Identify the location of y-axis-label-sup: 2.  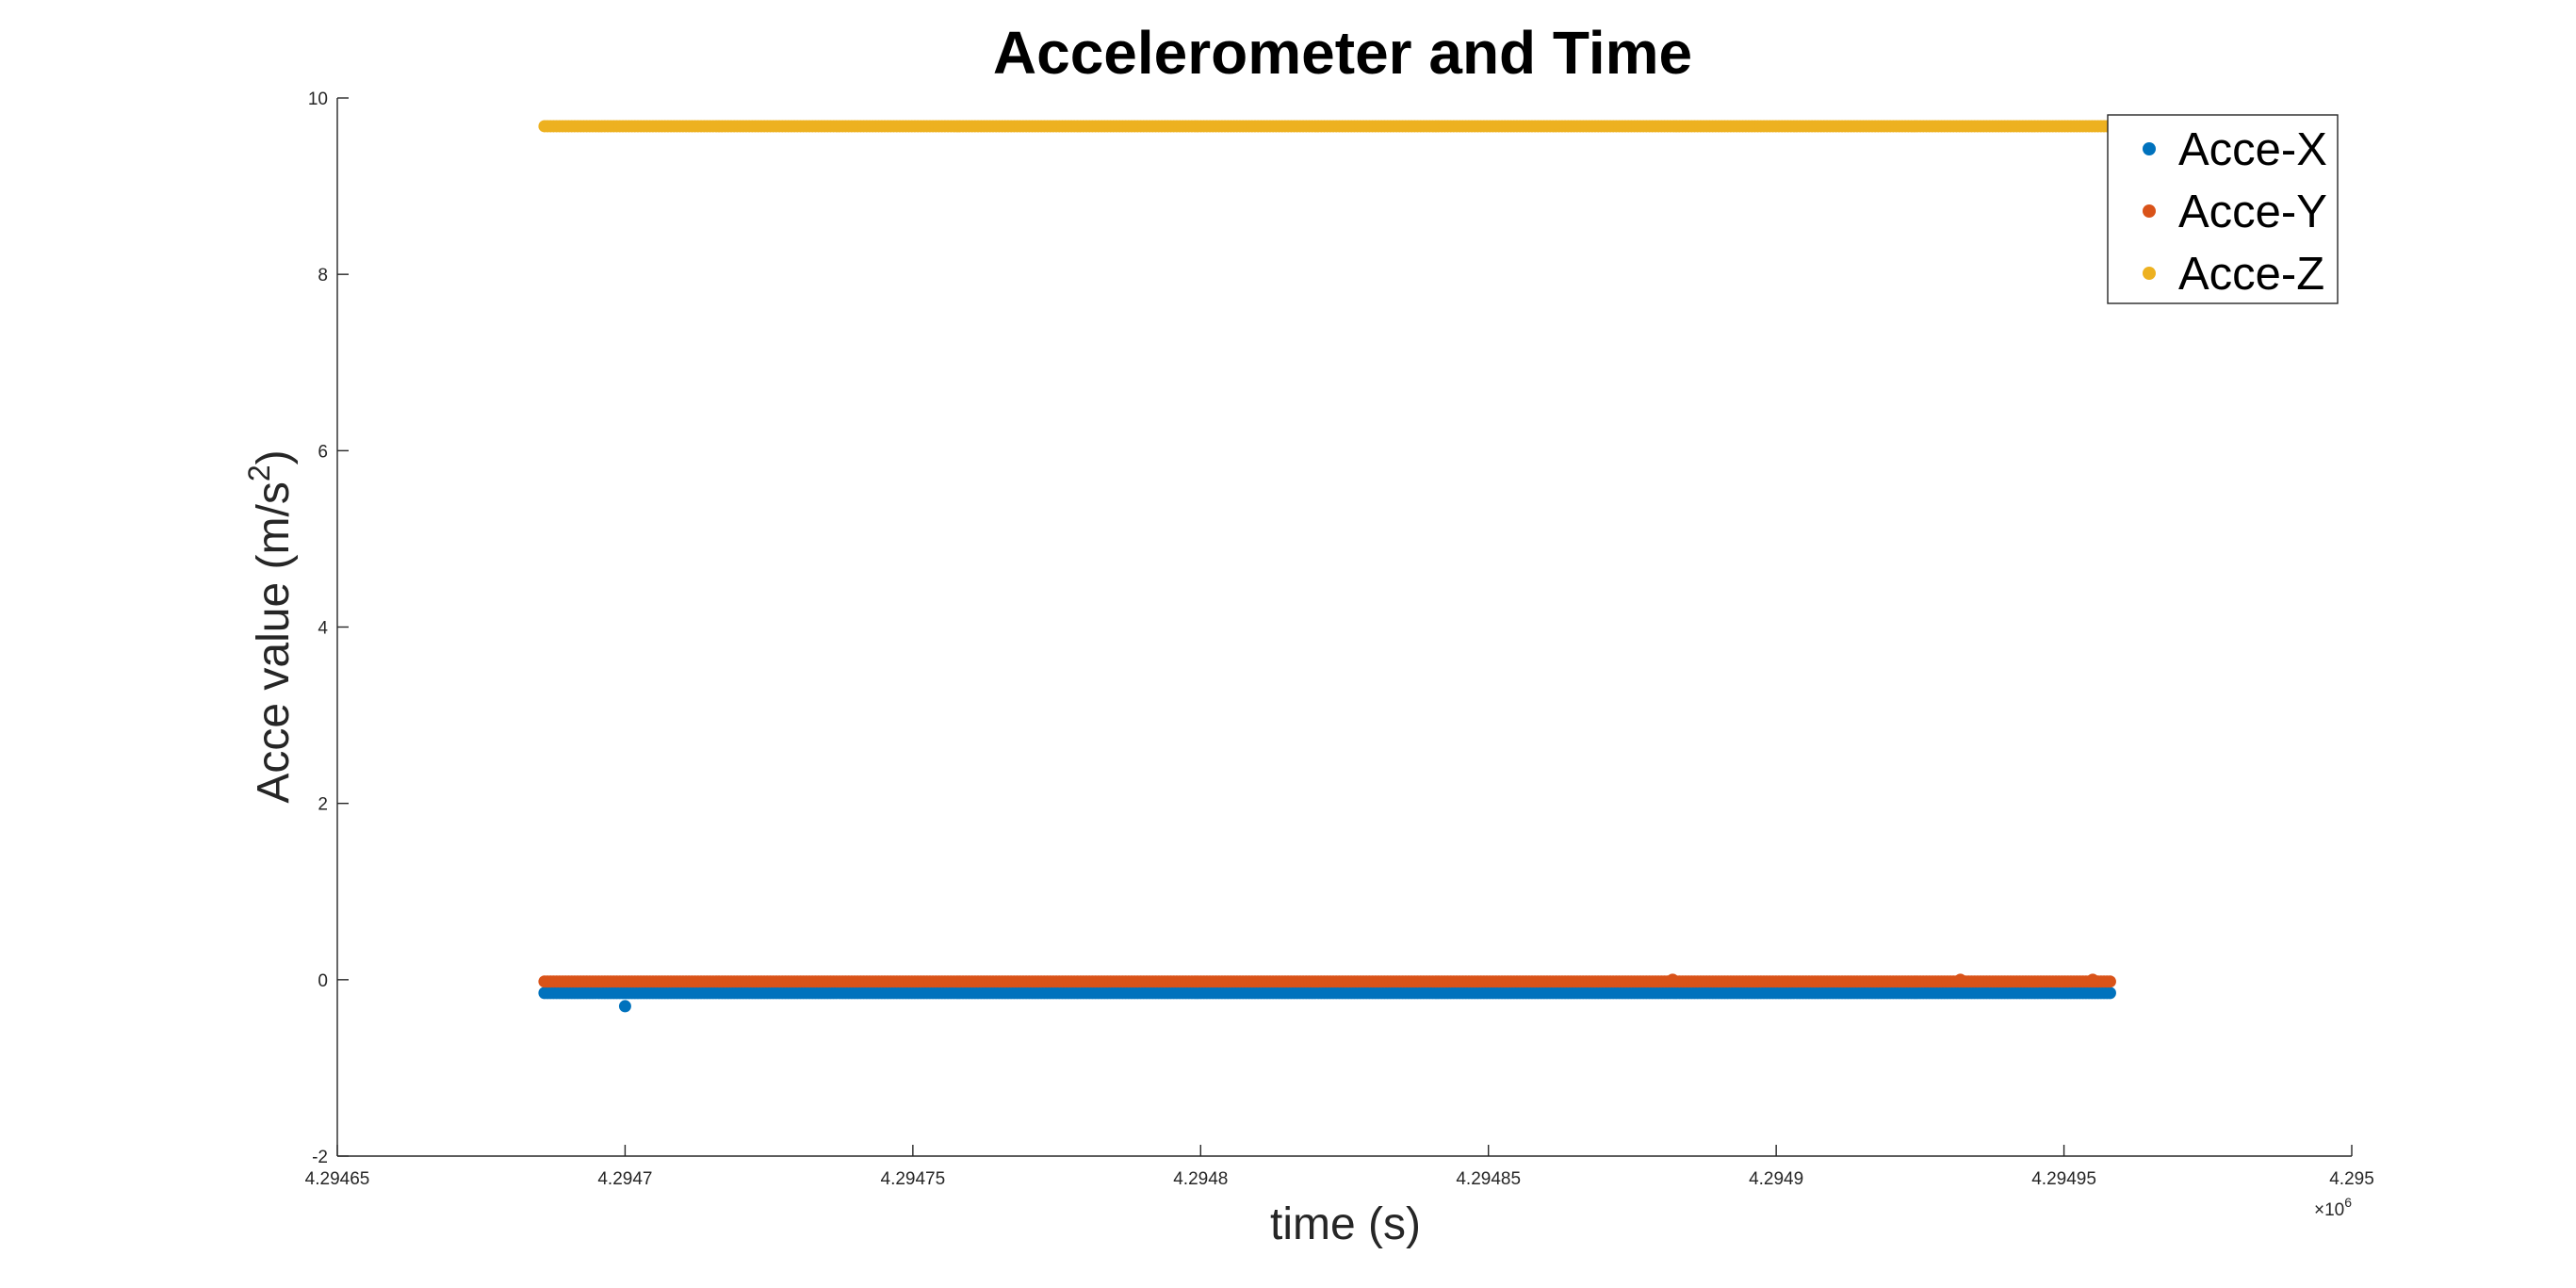
(259, 473).